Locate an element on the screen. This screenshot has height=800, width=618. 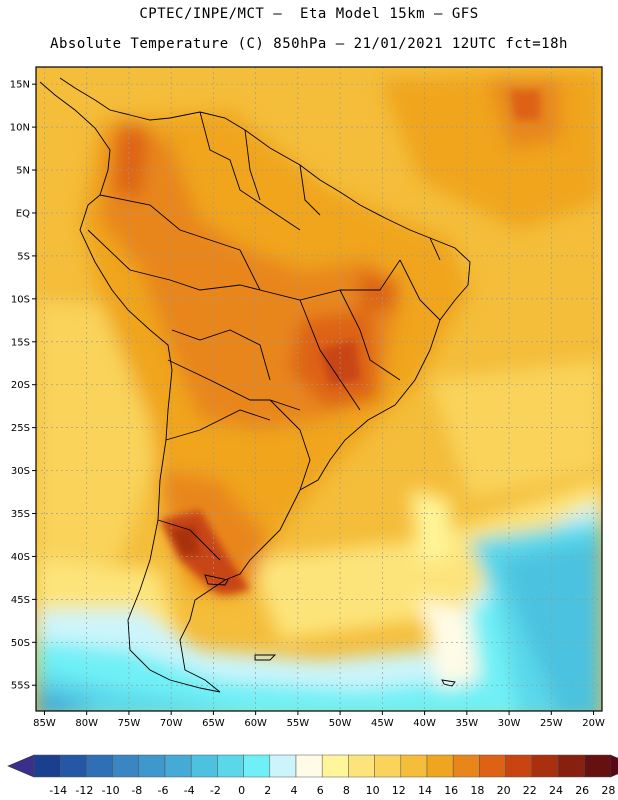
colorbar-label: 28 is located at coordinates (608, 790).